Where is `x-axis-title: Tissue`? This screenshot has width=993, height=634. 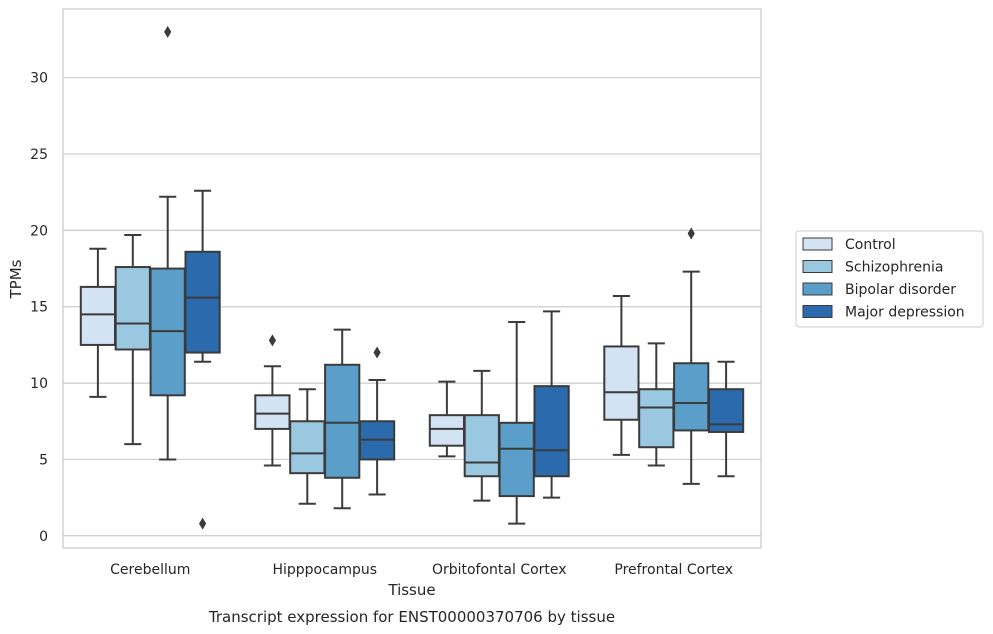
x-axis-title: Tissue is located at coordinates (411, 590).